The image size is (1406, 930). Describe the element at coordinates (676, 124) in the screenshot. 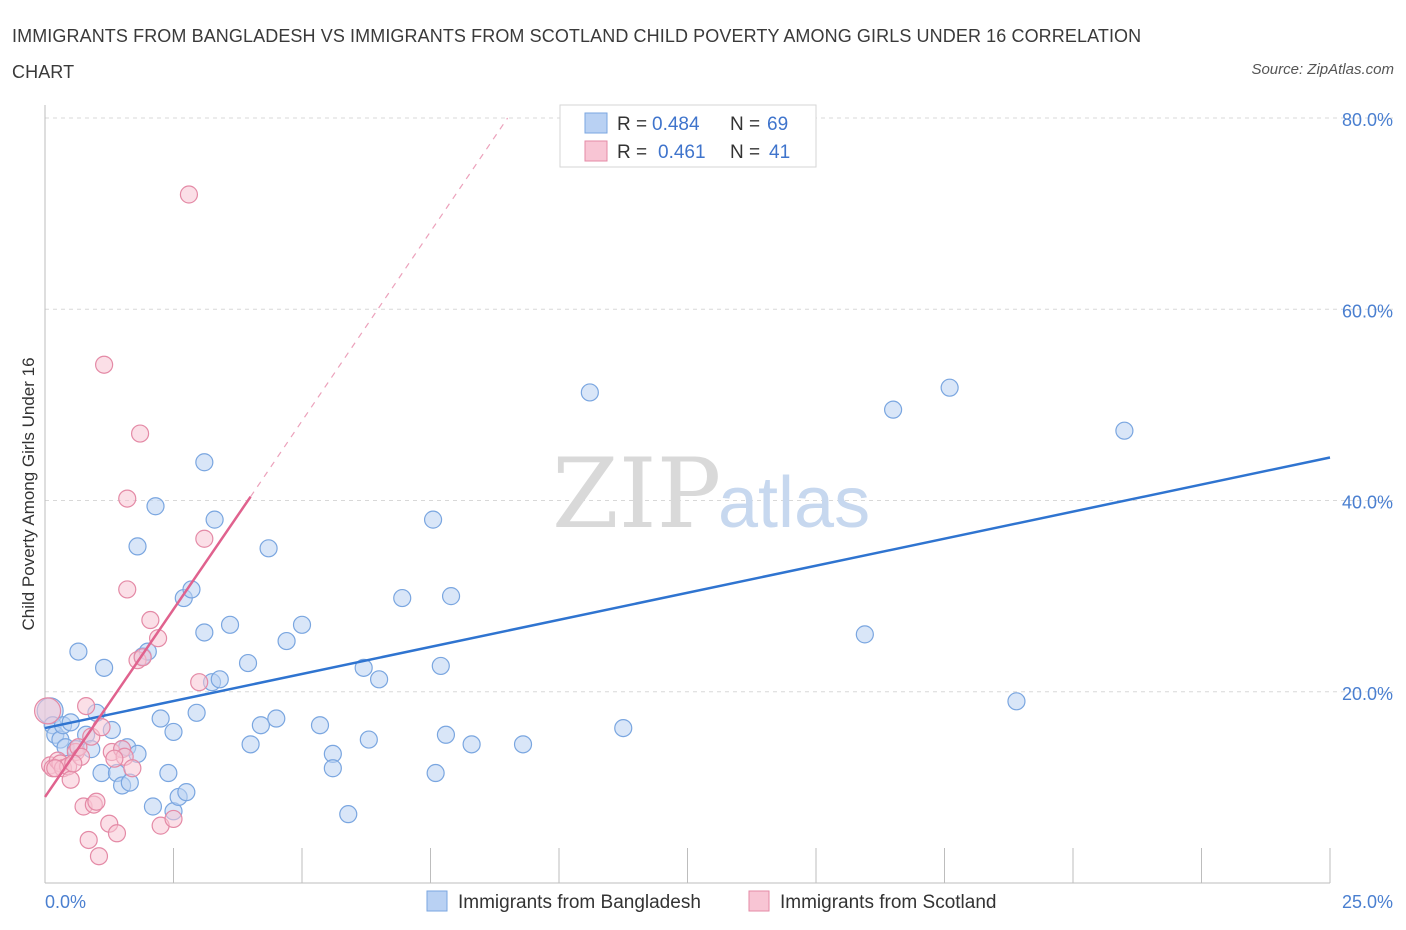

I see `stats-r-value-blue: 0.484` at that location.